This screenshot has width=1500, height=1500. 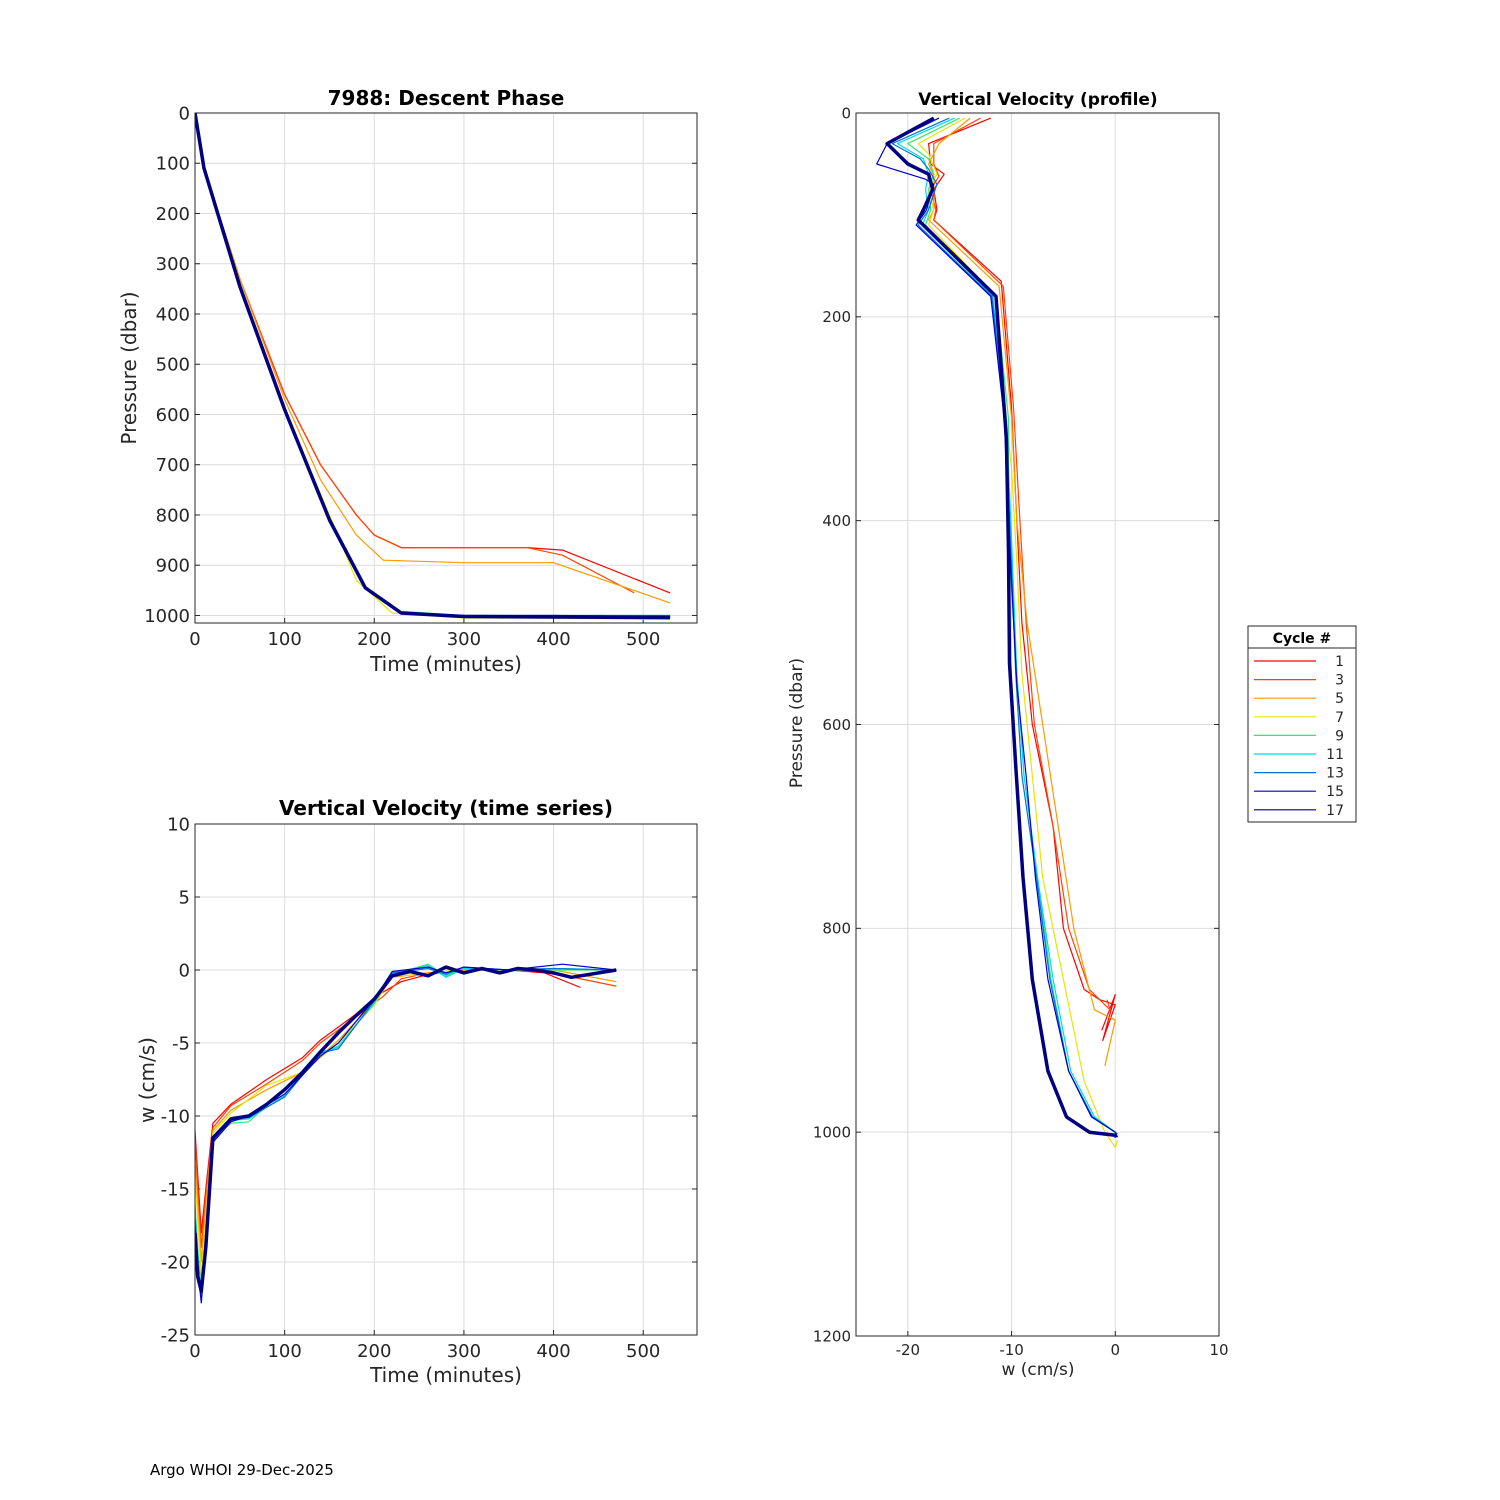 What do you see at coordinates (1299, 699) in the screenshot?
I see `legend-item-cycle-5: 5` at bounding box center [1299, 699].